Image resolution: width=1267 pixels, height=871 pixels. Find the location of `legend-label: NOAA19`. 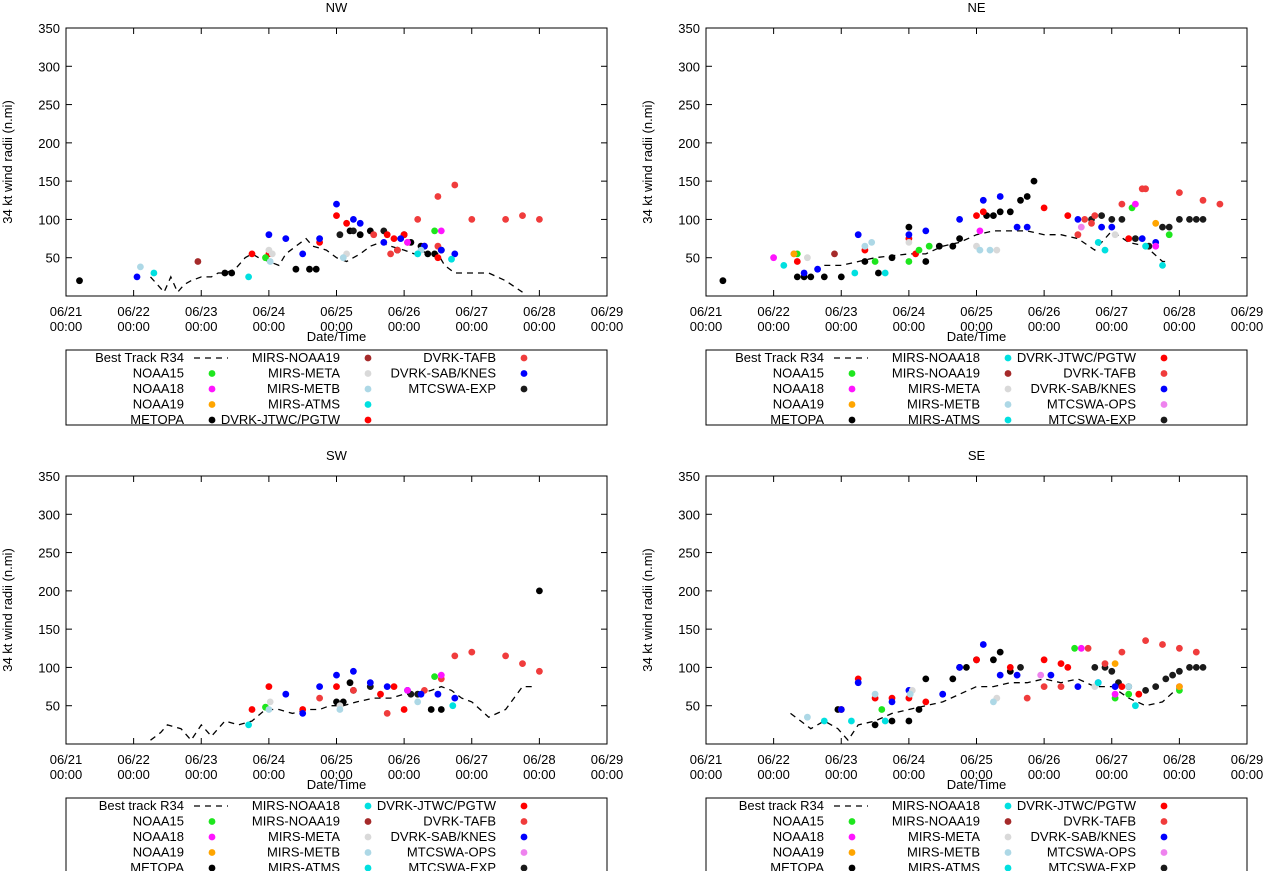

legend-label: NOAA19 is located at coordinates (798, 852).